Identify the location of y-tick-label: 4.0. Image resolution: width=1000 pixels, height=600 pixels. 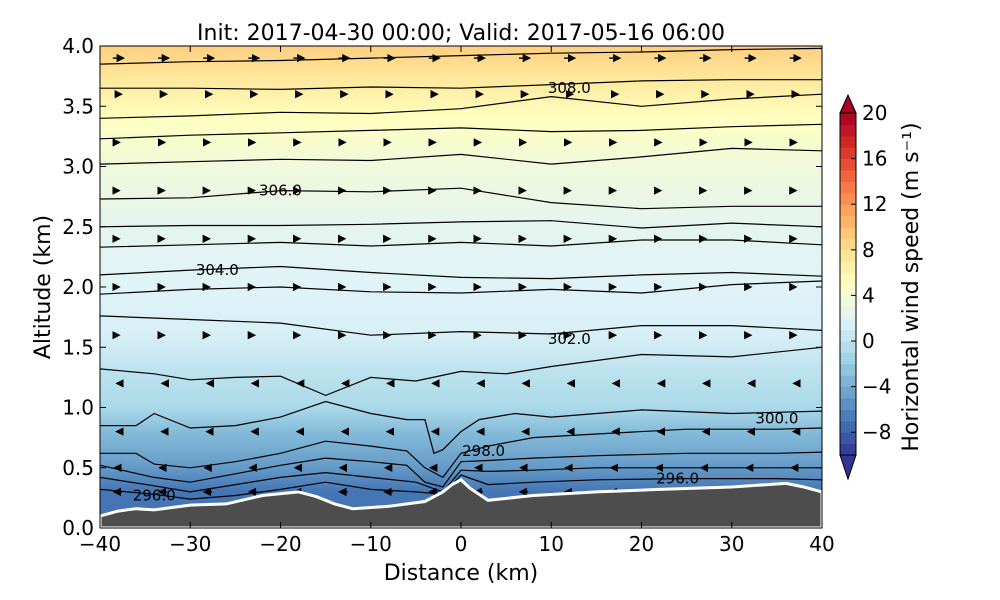
(78, 46).